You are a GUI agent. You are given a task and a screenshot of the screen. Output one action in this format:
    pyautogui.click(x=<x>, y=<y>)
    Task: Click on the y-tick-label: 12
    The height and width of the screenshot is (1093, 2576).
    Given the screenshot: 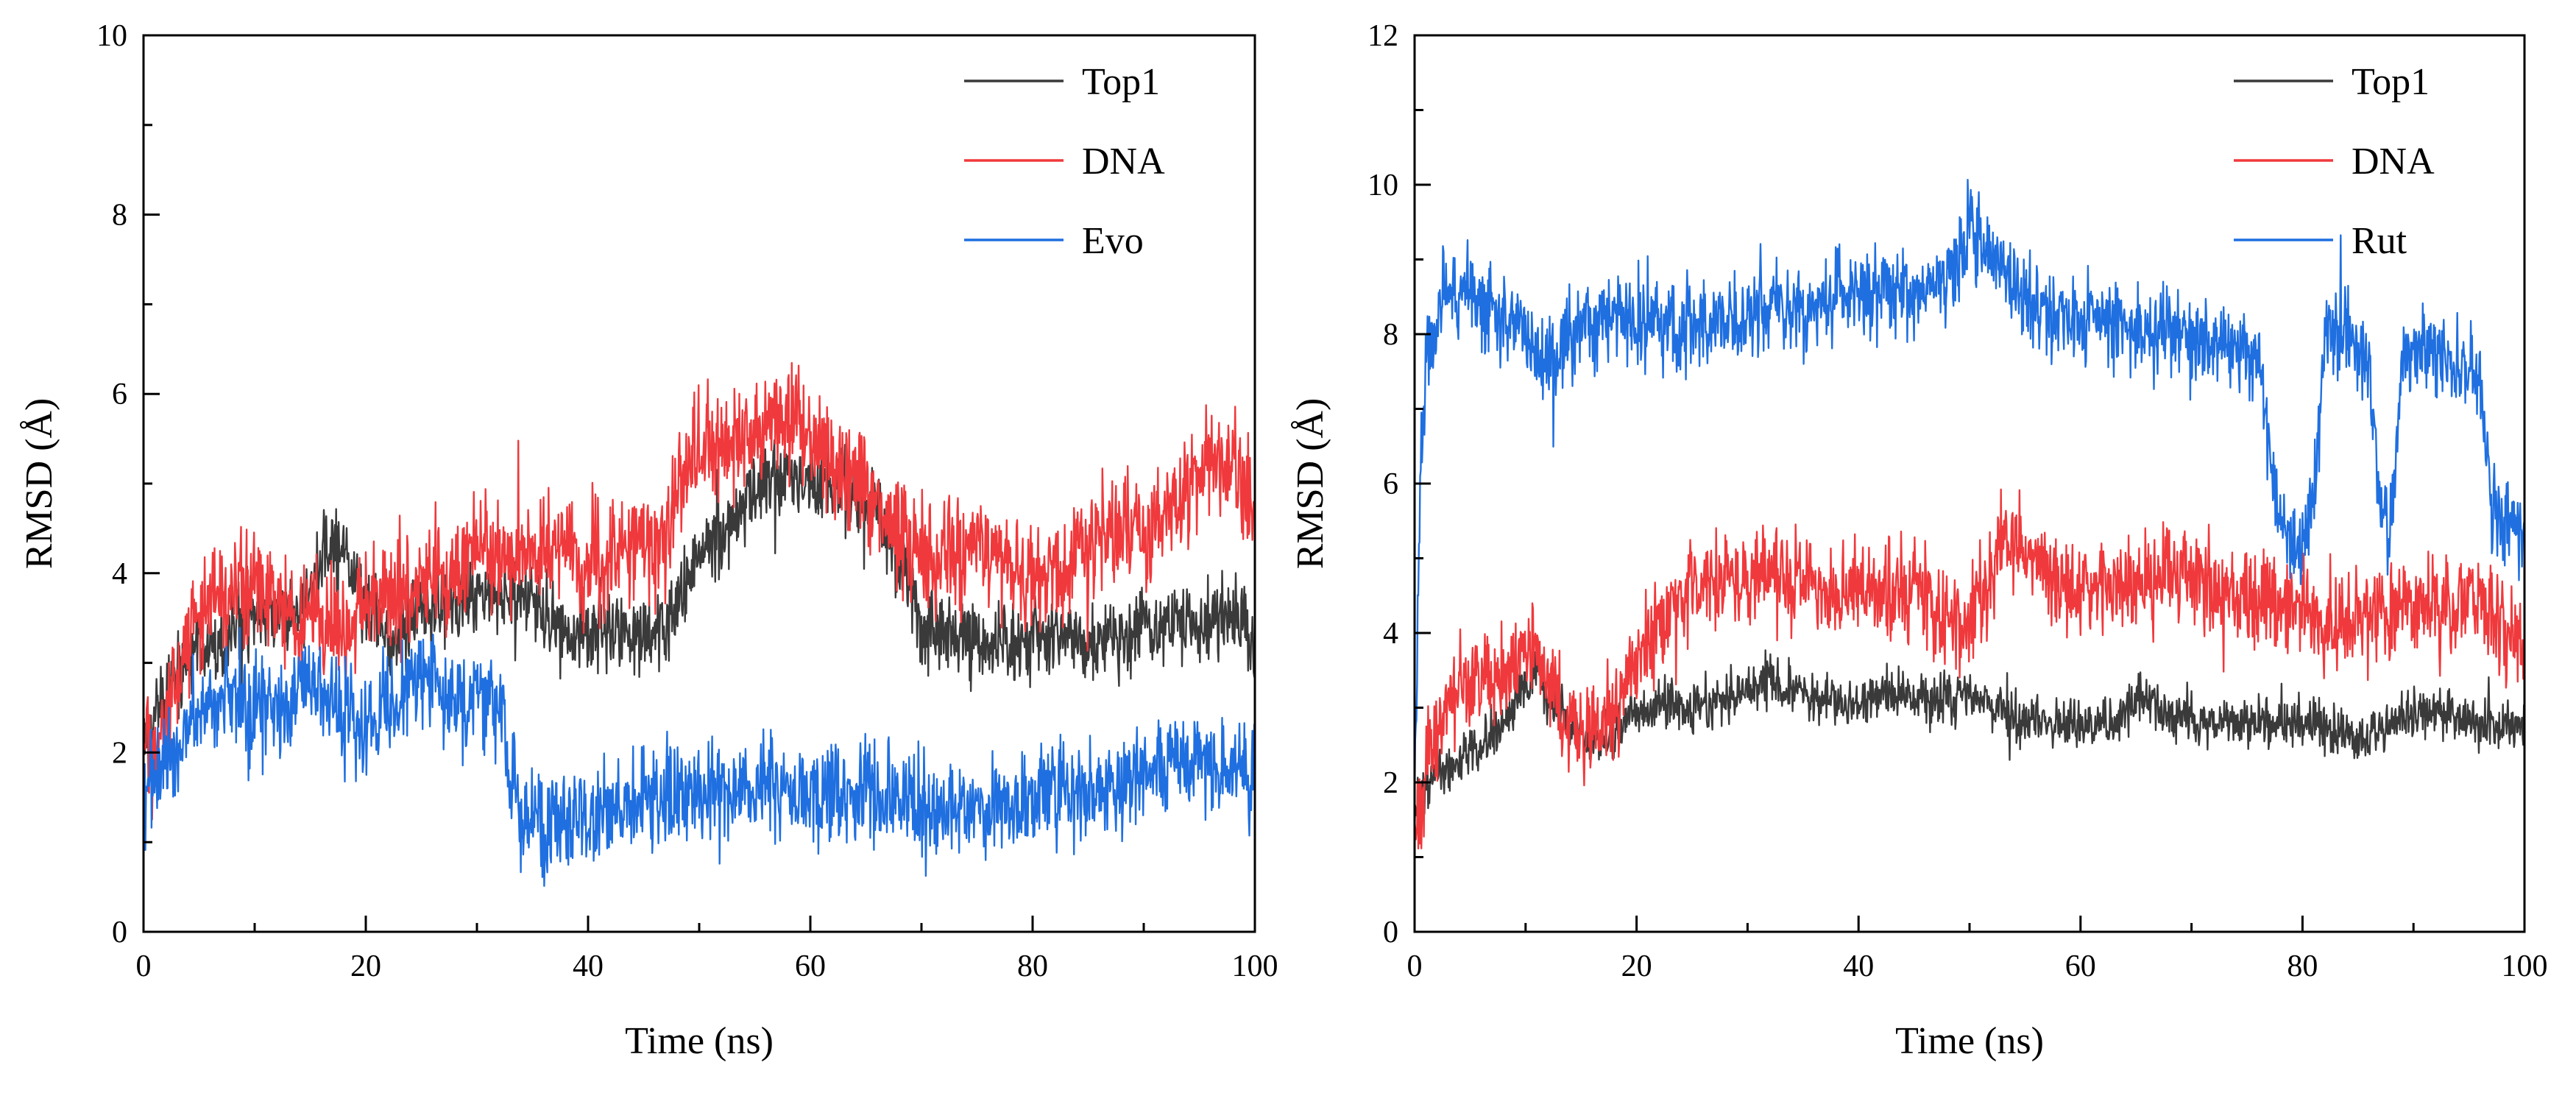 What is the action you would take?
    pyautogui.click(x=1382, y=36)
    